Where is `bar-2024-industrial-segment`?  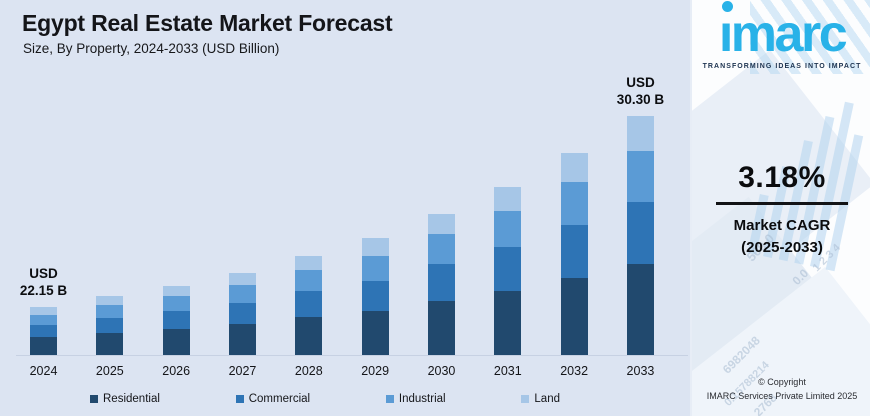
bar-2024-industrial-segment is located at coordinates (43, 320).